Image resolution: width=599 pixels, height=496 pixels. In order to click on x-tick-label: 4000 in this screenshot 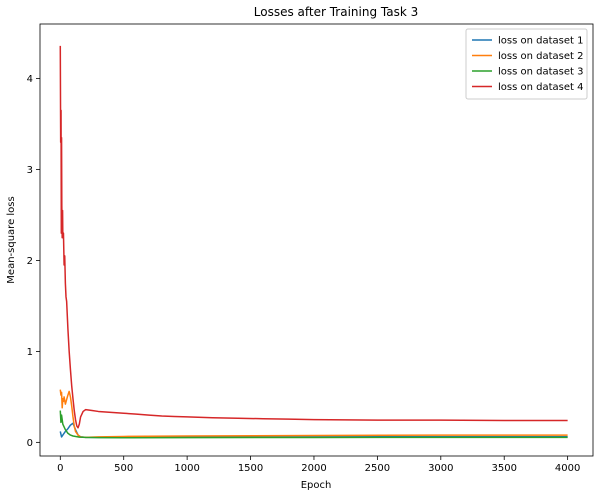, I will do `click(567, 468)`.